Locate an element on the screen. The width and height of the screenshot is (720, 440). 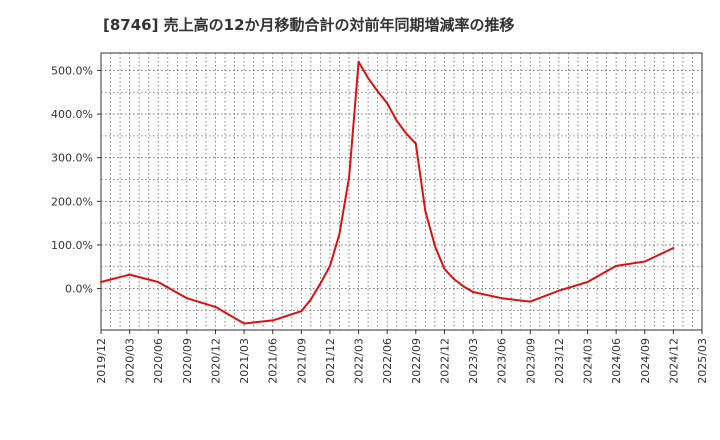
x-tick-label: 2021/06 is located at coordinates (273, 361).